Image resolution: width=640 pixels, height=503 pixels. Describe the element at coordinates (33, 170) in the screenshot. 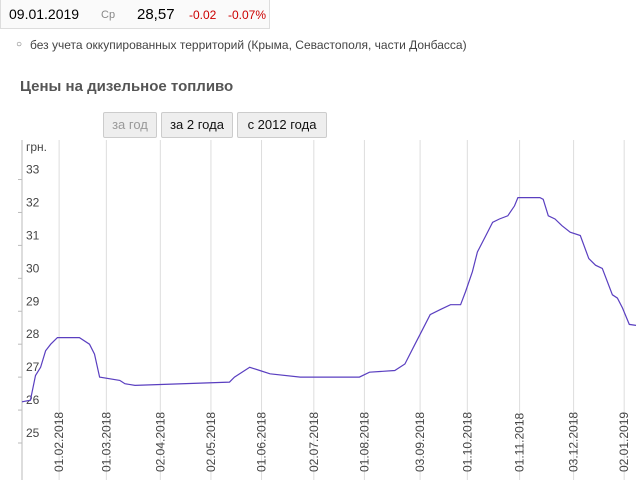

I see `y-tick-label: 33` at that location.